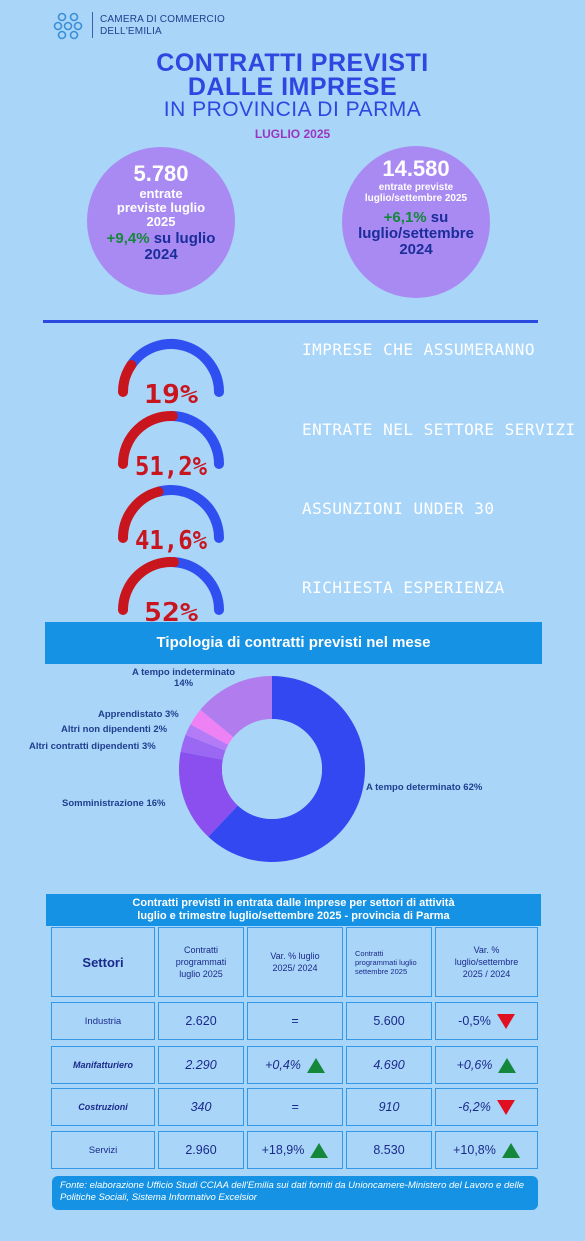 Image resolution: width=585 pixels, height=1241 pixels. I want to click on table-cell-month: 2.620, so click(201, 1021).